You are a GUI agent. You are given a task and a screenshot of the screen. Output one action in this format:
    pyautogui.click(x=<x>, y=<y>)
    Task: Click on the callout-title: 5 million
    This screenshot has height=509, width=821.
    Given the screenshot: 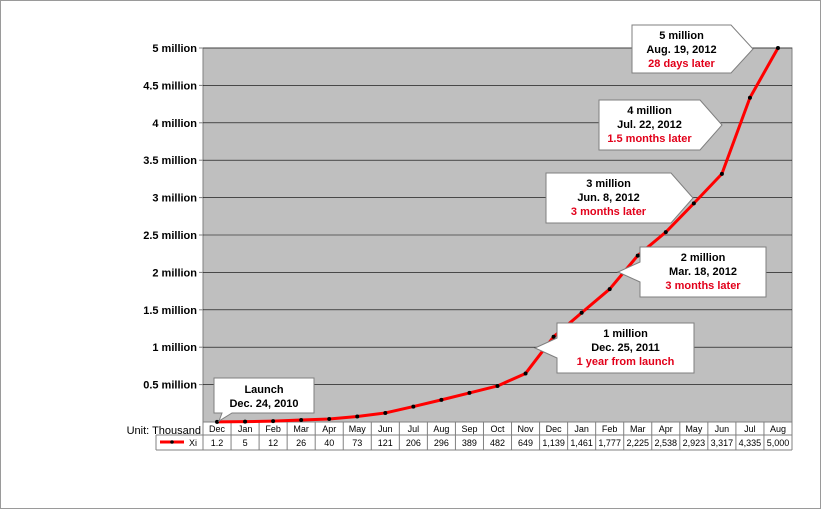 What is the action you would take?
    pyautogui.click(x=681, y=36)
    